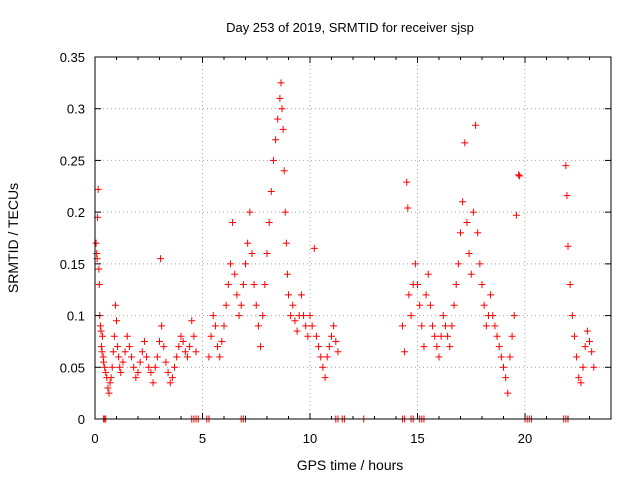 This screenshot has height=480, width=640. What do you see at coordinates (417, 438) in the screenshot?
I see `x-tick-label: 15` at bounding box center [417, 438].